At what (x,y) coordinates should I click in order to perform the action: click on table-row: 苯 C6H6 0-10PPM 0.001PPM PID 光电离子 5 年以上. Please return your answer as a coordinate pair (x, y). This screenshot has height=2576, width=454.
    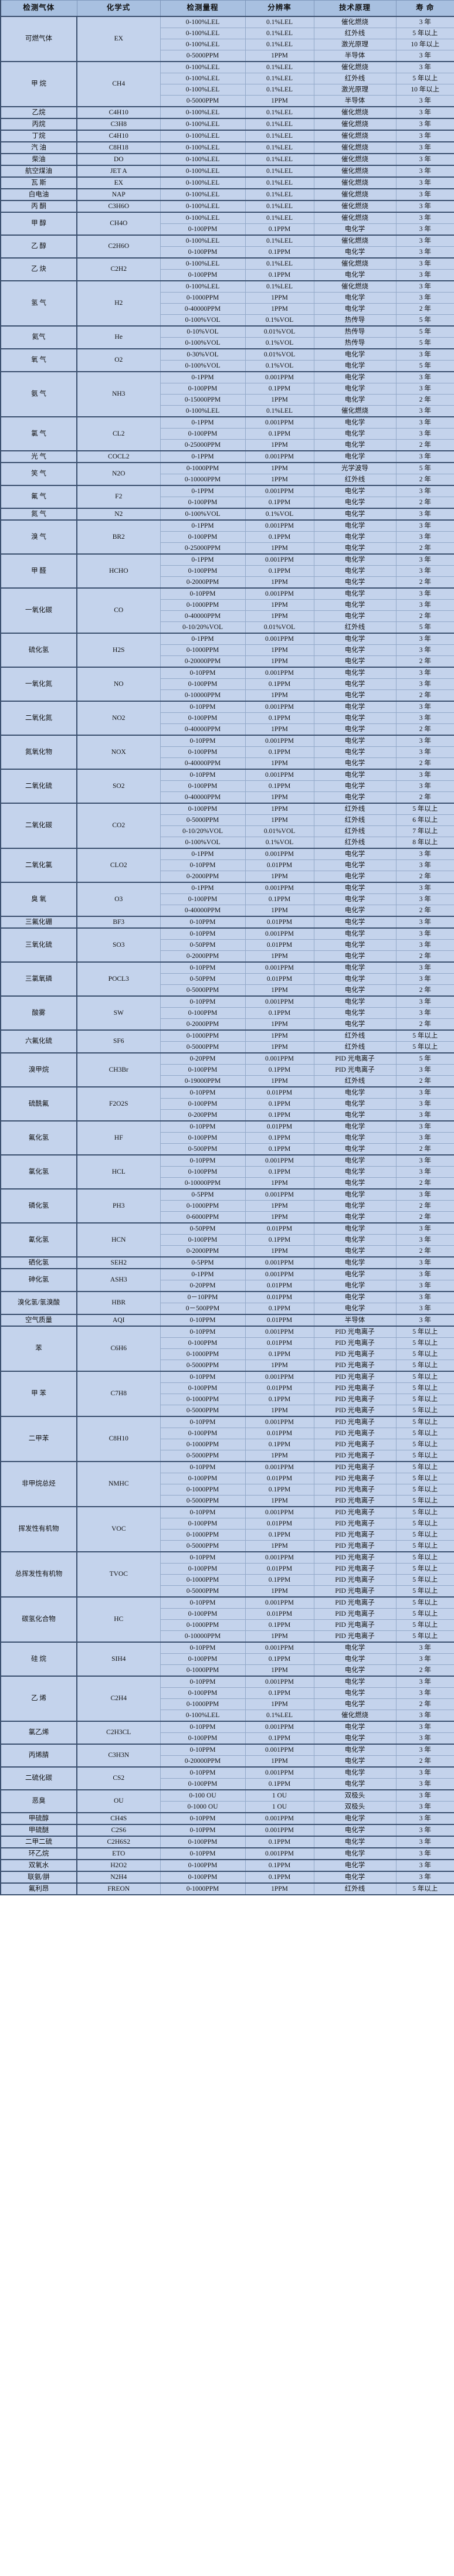
    Looking at the image, I should click on (227, 1349).